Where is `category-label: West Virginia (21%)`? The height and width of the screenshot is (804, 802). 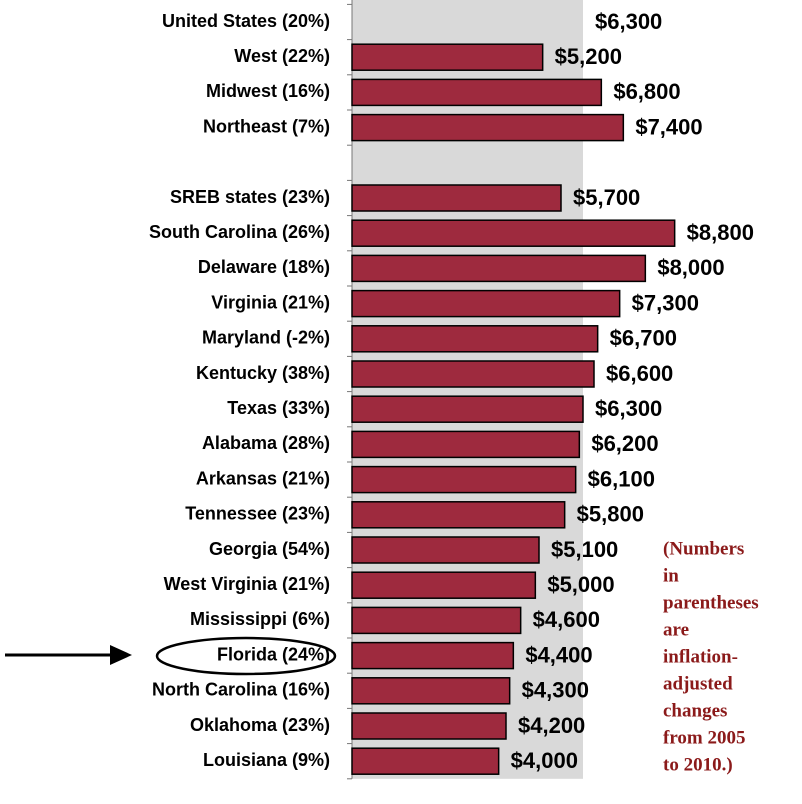 category-label: West Virginia (21%) is located at coordinates (247, 584).